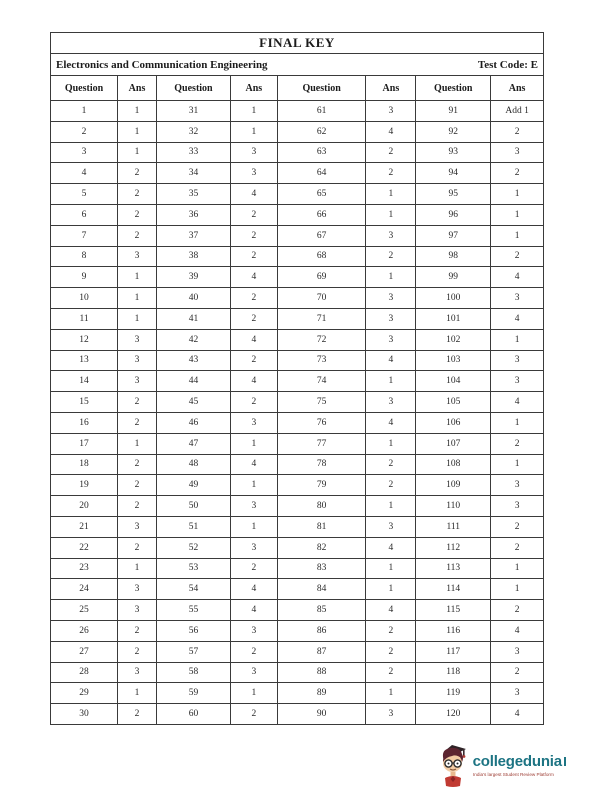  I want to click on question-number: 99, so click(453, 277).